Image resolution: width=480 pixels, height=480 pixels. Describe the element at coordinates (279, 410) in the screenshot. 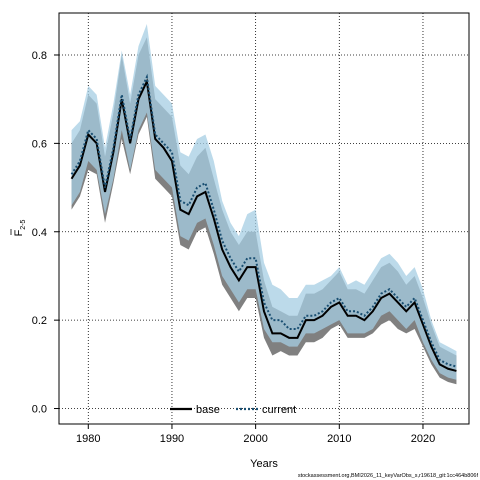

I see `legend-label-current: current` at that location.